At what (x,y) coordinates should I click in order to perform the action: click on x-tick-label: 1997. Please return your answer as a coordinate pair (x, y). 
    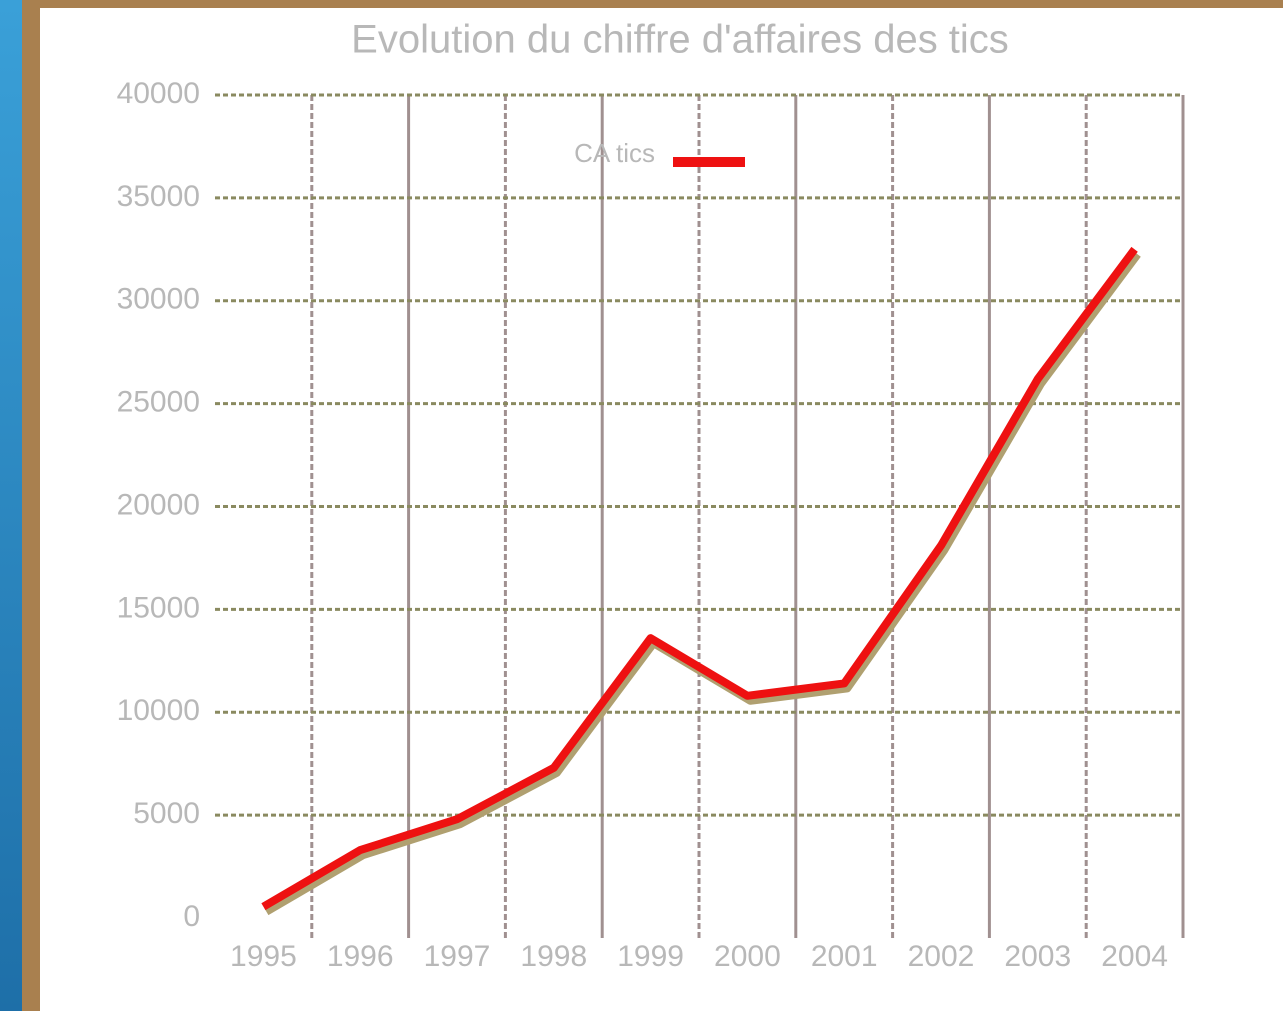
    Looking at the image, I should click on (457, 956).